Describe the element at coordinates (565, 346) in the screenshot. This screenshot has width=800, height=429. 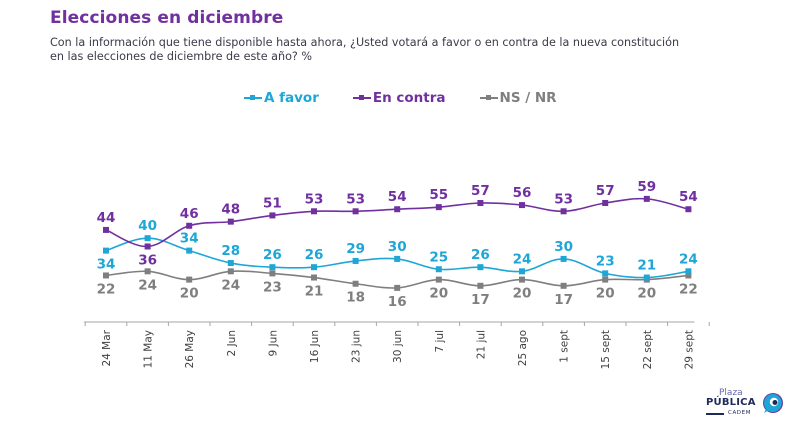
I see `x-tick-label: 1 sept` at that location.